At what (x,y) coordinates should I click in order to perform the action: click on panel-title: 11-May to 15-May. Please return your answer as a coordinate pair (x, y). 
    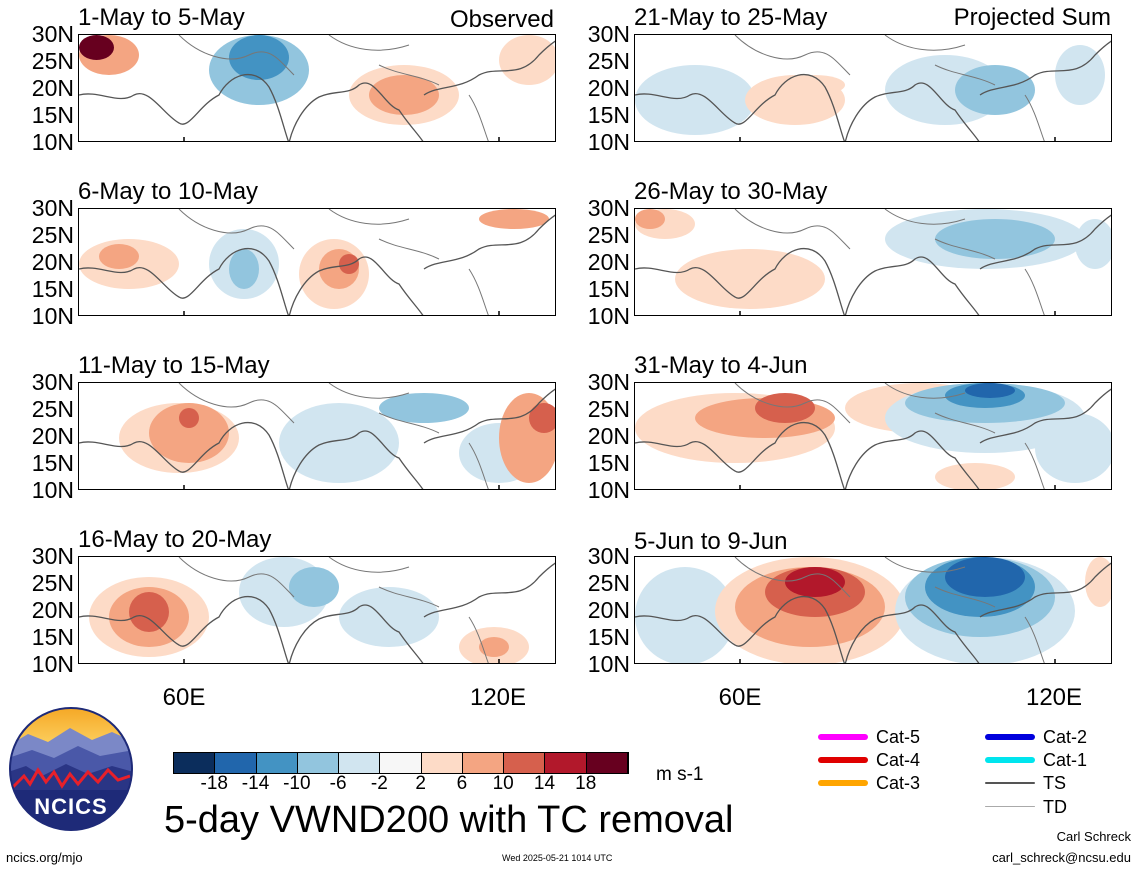
    Looking at the image, I should click on (174, 365).